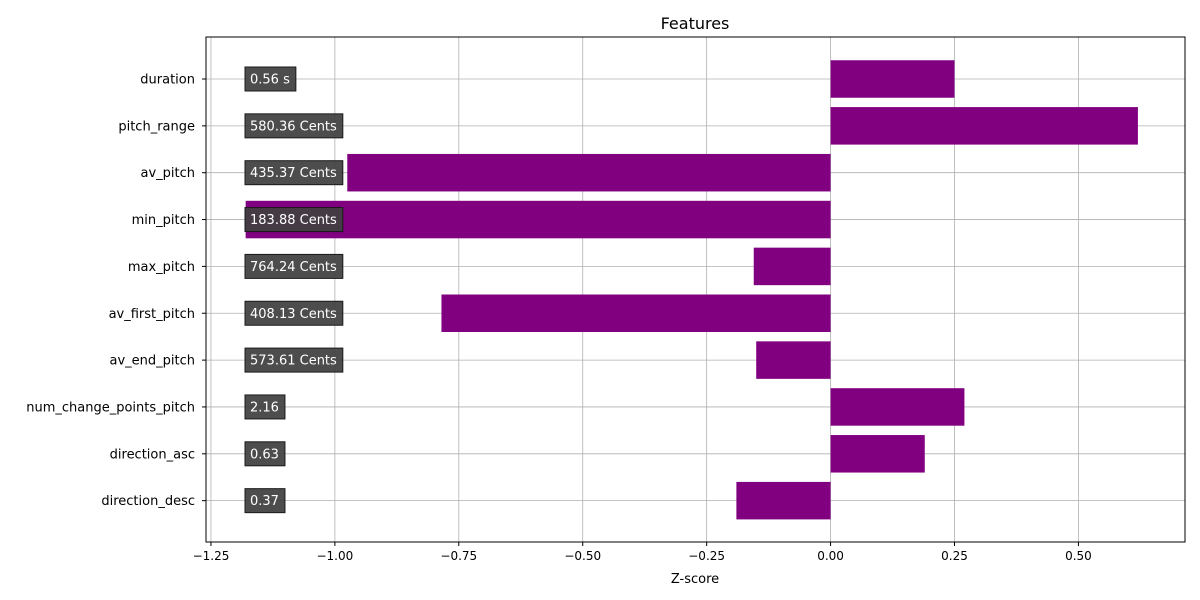 The image size is (1200, 600). What do you see at coordinates (458, 556) in the screenshot?
I see `x-tick-label: −0.75` at bounding box center [458, 556].